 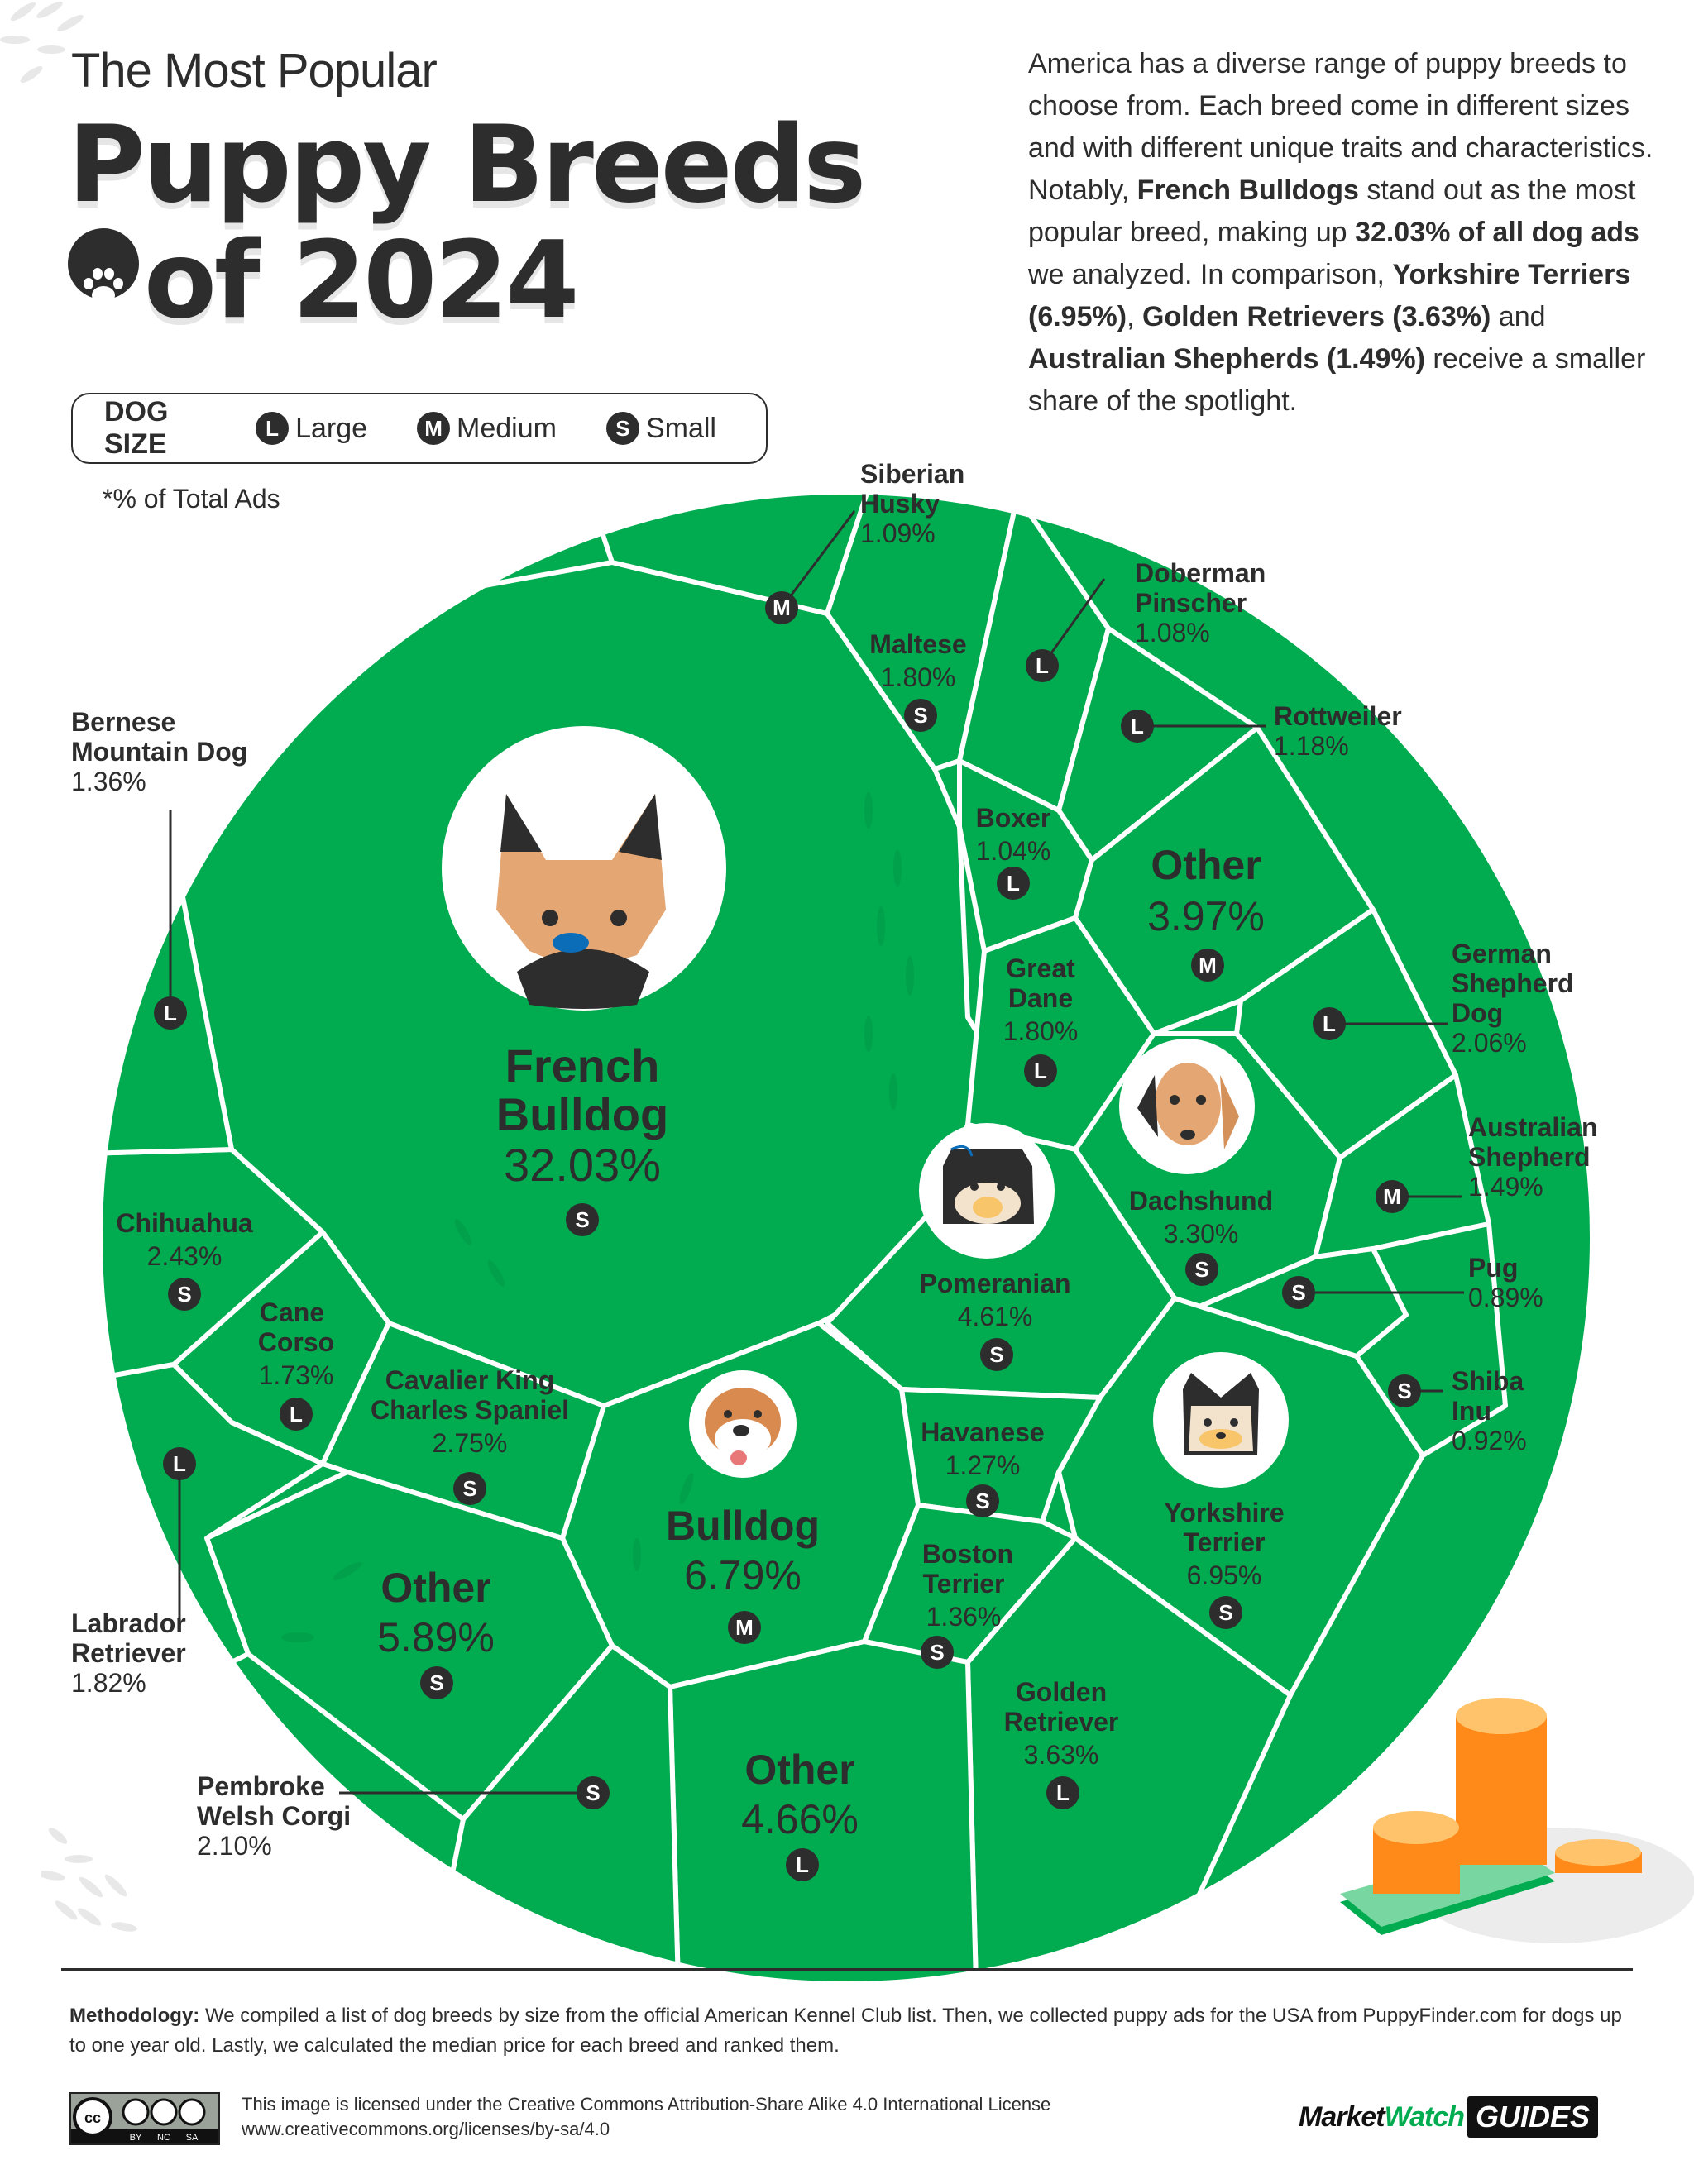 I want to click on chihuahua-name: Chihuahua, so click(x=184, y=1223).